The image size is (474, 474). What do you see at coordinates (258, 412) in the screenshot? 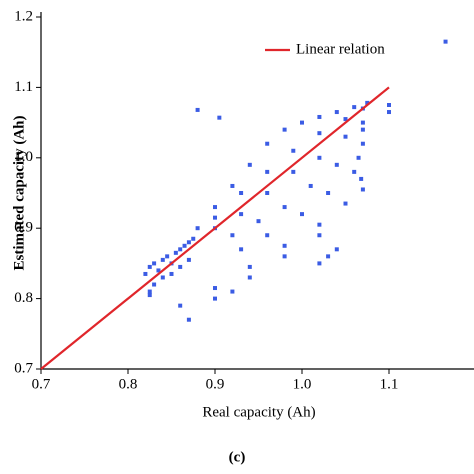
I see `x-axis-label: Real capacity (Ah)` at bounding box center [258, 412].